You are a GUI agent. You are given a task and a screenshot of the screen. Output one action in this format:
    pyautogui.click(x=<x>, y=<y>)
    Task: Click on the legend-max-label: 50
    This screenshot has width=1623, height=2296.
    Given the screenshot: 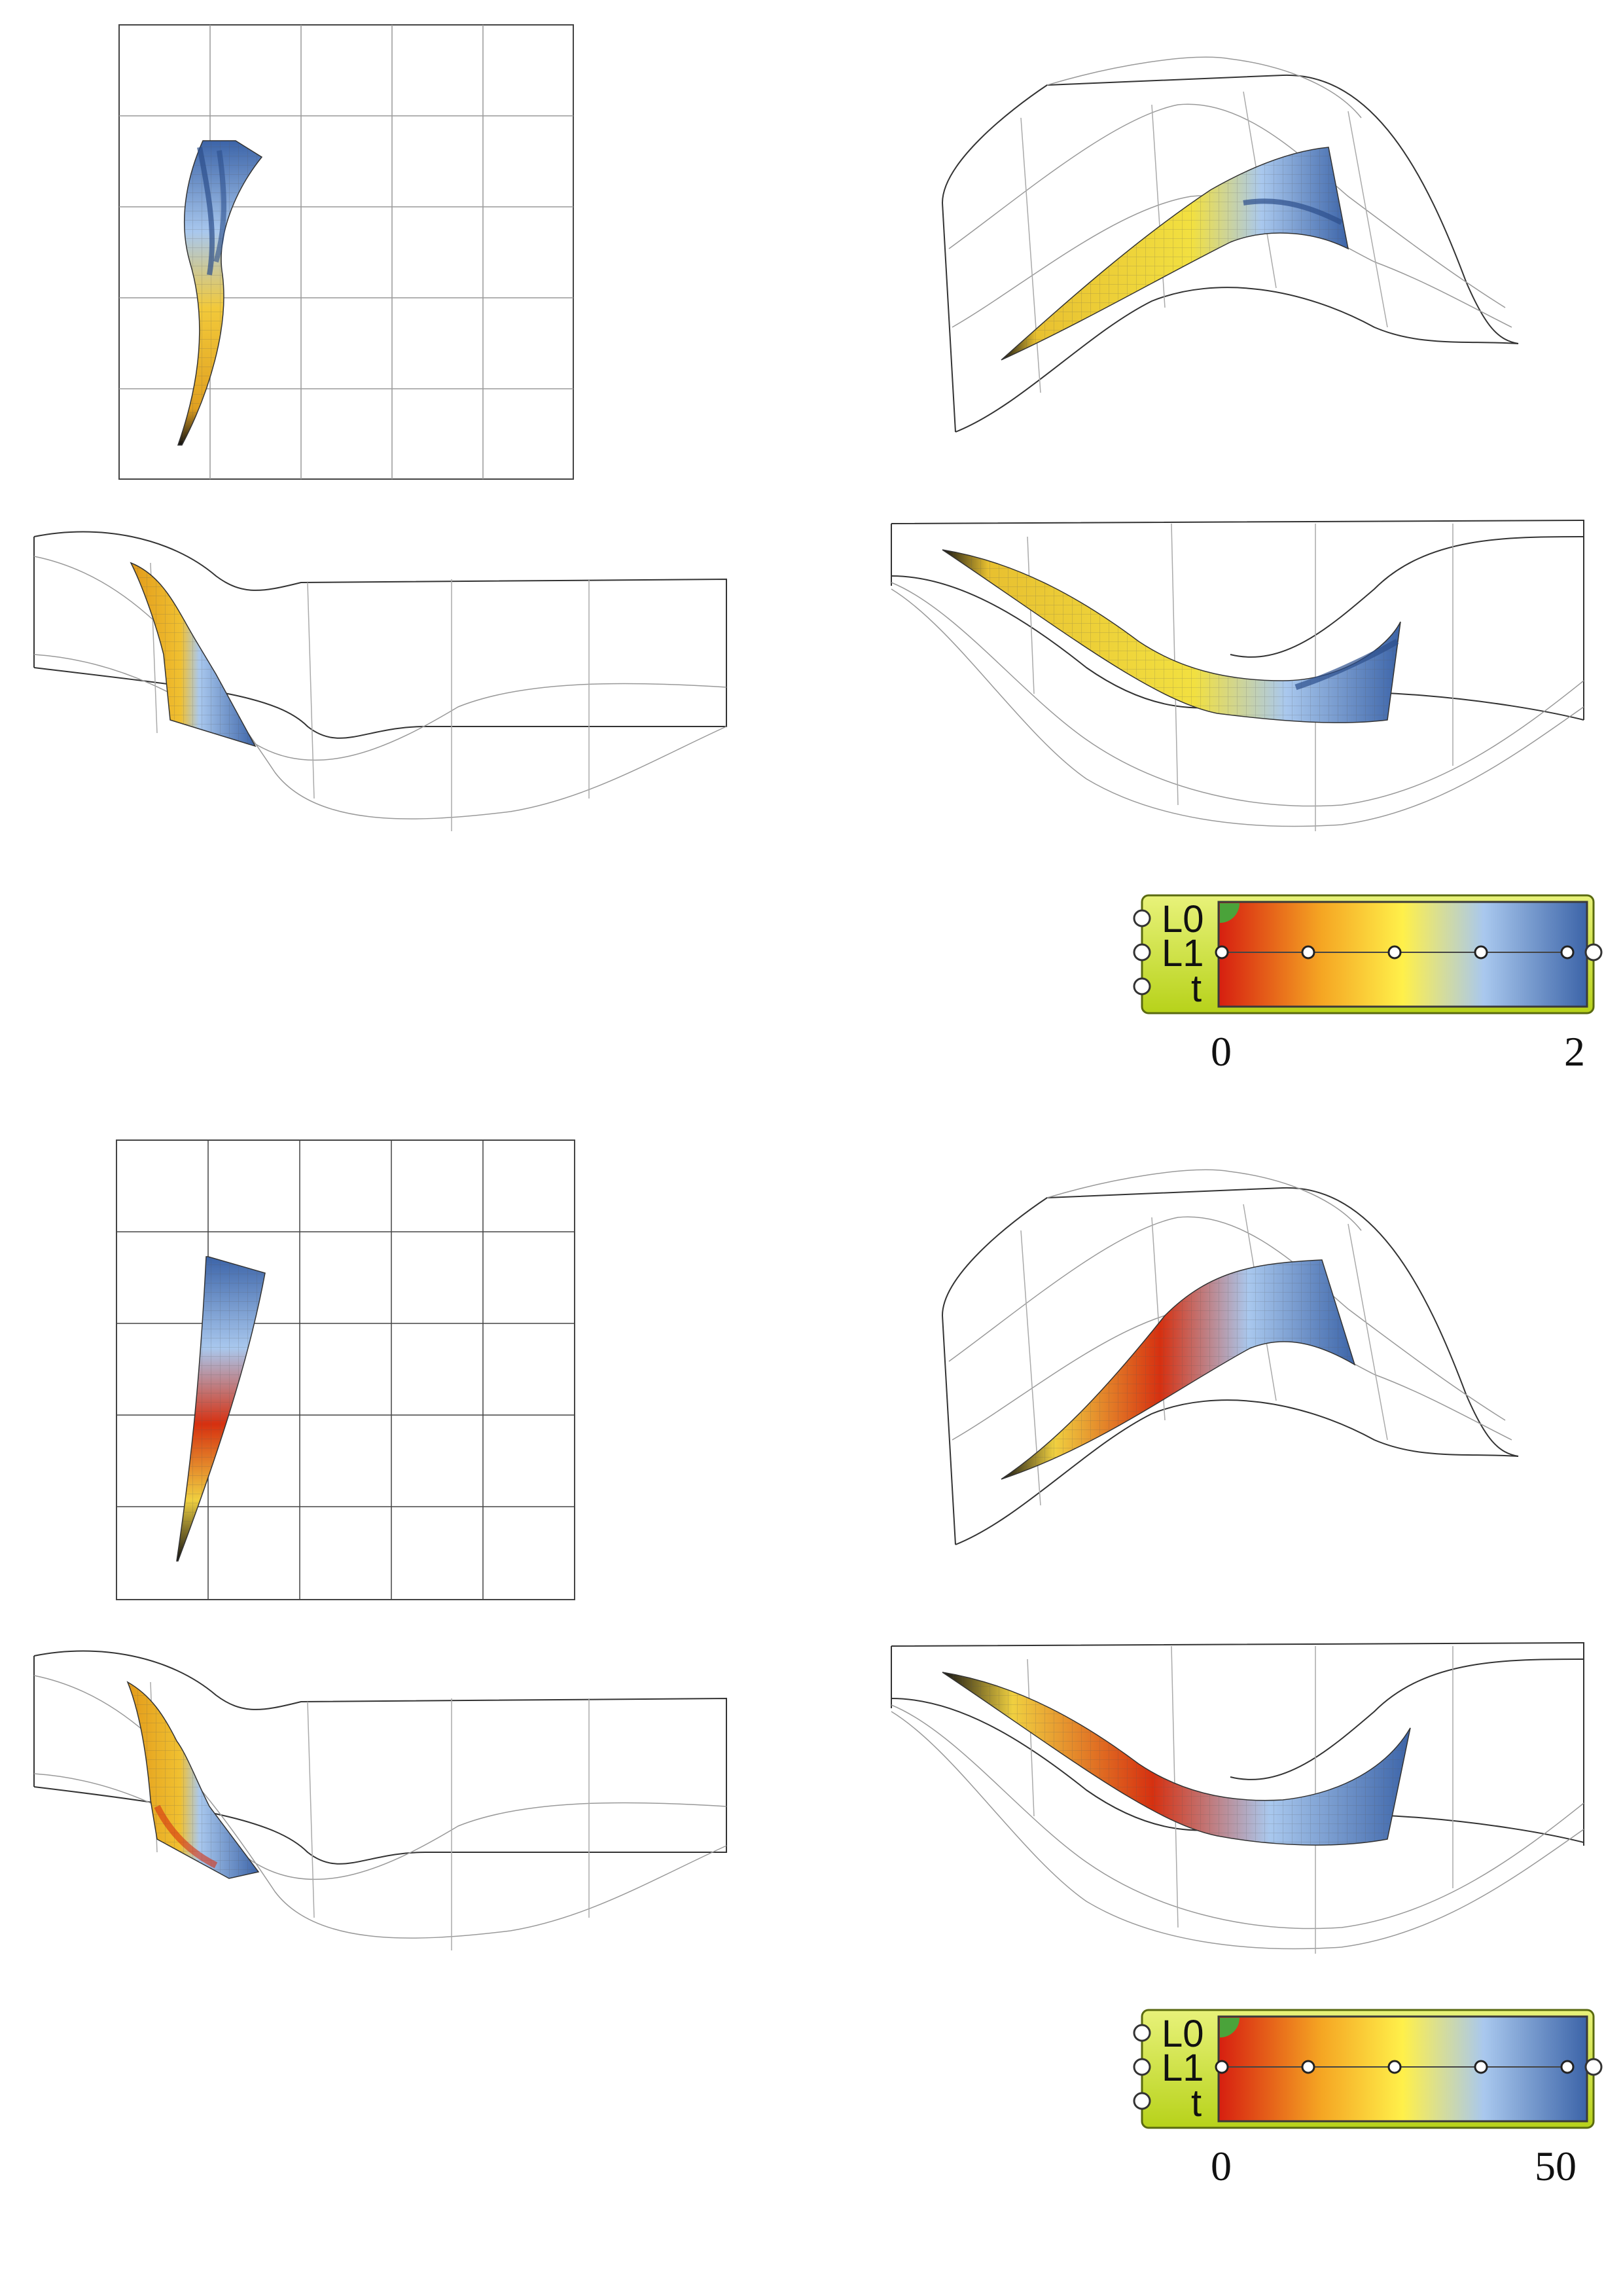 What is the action you would take?
    pyautogui.click(x=1556, y=2166)
    